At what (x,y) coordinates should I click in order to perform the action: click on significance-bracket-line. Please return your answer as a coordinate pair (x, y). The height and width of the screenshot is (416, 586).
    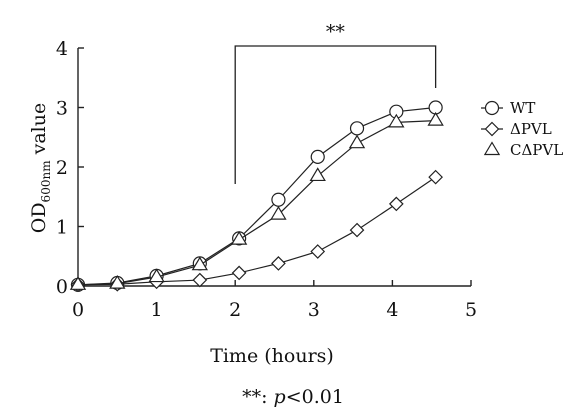
    Looking at the image, I should click on (335, 114).